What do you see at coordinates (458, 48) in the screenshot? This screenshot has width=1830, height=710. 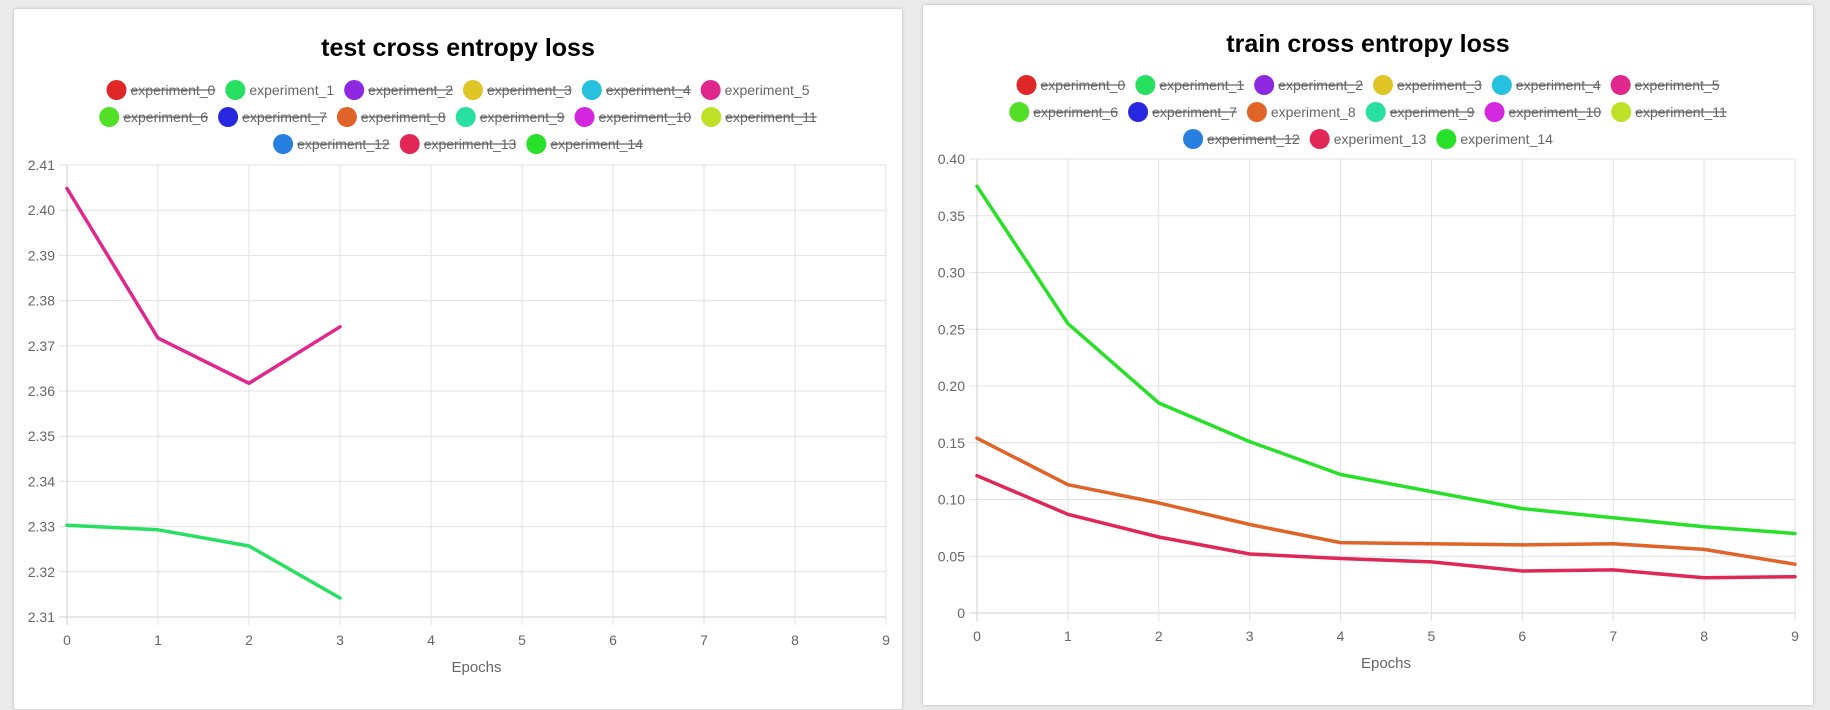 I see `chart-title: test cross entropy loss` at bounding box center [458, 48].